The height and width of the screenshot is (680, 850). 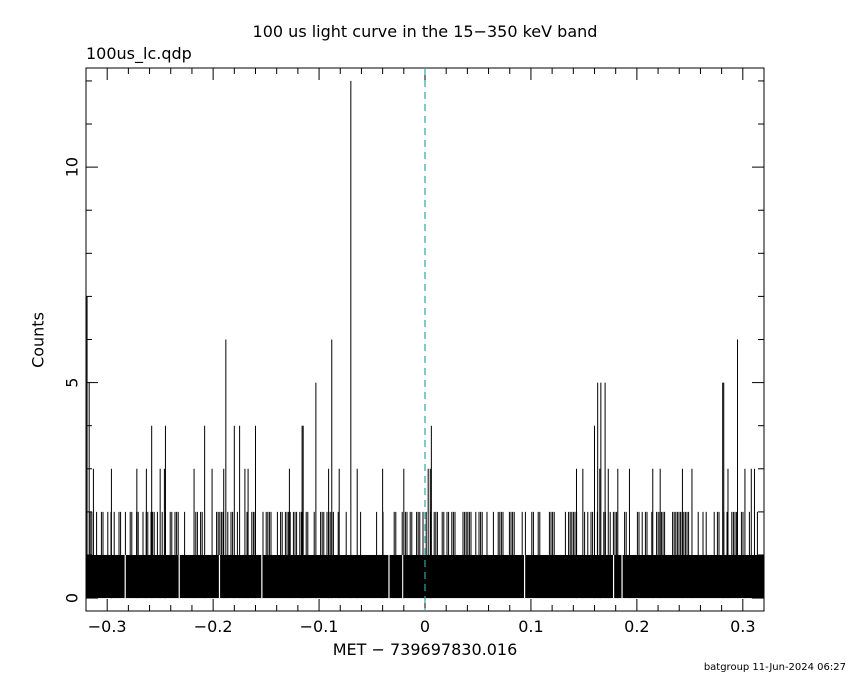 What do you see at coordinates (72, 383) in the screenshot?
I see `y-tick-label: 5` at bounding box center [72, 383].